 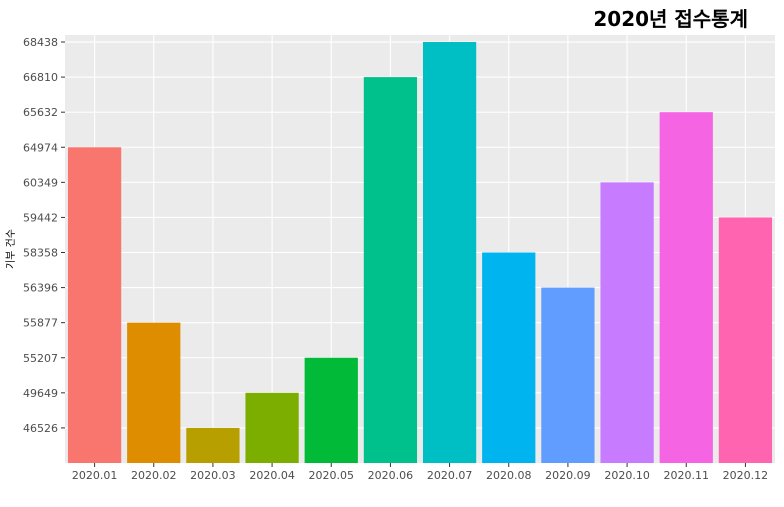 What do you see at coordinates (40, 323) in the screenshot?
I see `y-tick-label: 55877` at bounding box center [40, 323].